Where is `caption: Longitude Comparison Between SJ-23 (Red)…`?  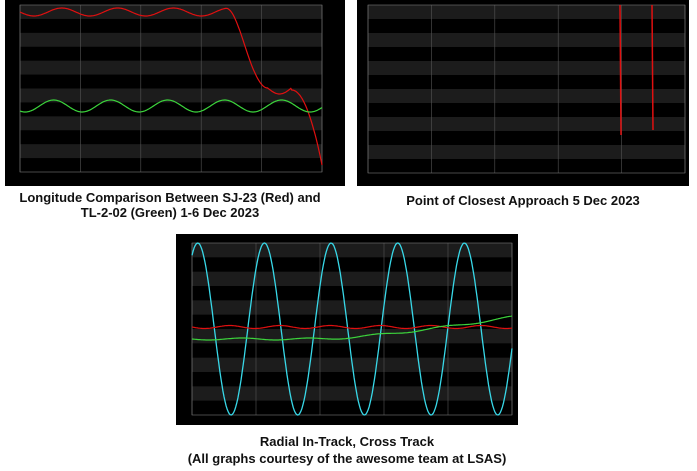
caption: Longitude Comparison Between SJ-23 (Red)… is located at coordinates (169, 197).